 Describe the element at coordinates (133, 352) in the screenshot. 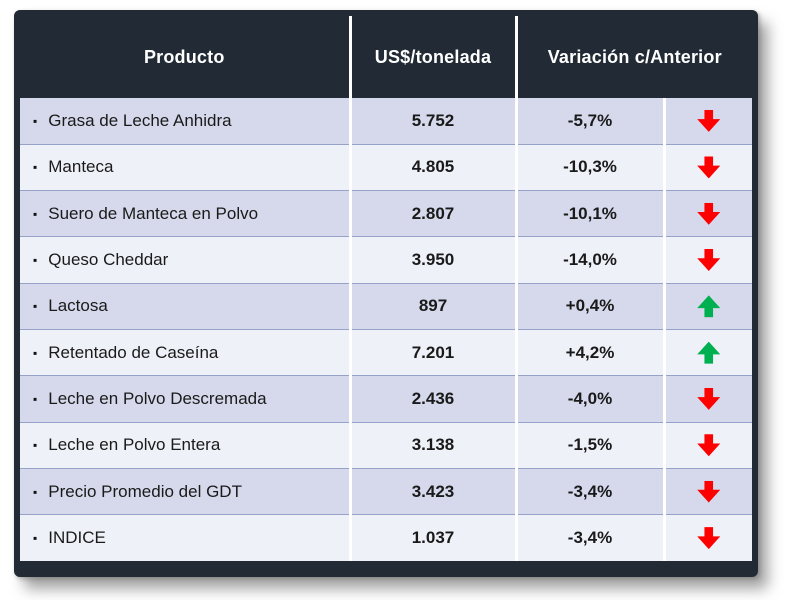

I see `product-name: Retentado de Caseína` at that location.